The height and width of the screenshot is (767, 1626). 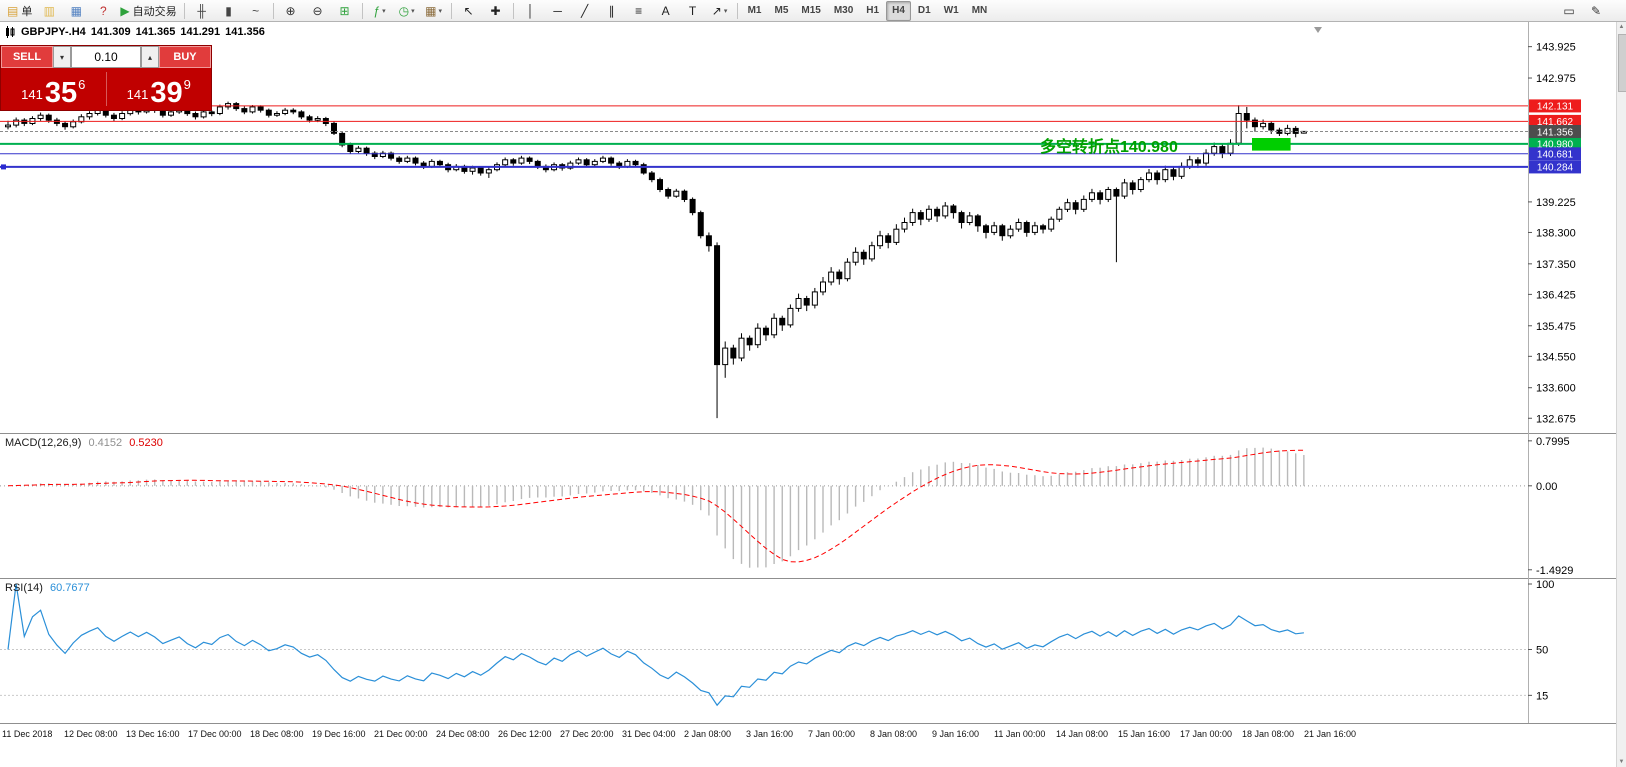 I want to click on timeframe-d1-button: D1, so click(x=924, y=10).